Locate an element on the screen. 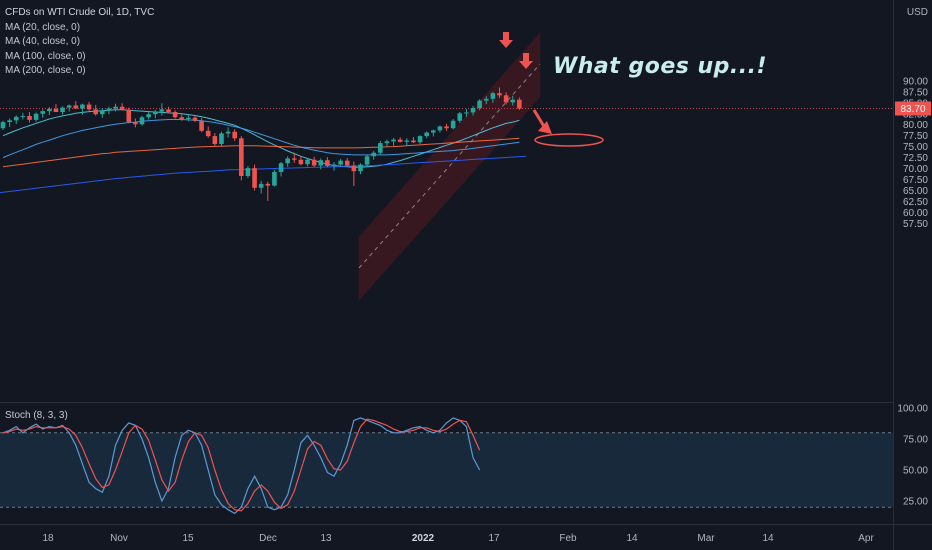 The image size is (932, 550). price-tick-label: 60.00 is located at coordinates (915, 213).